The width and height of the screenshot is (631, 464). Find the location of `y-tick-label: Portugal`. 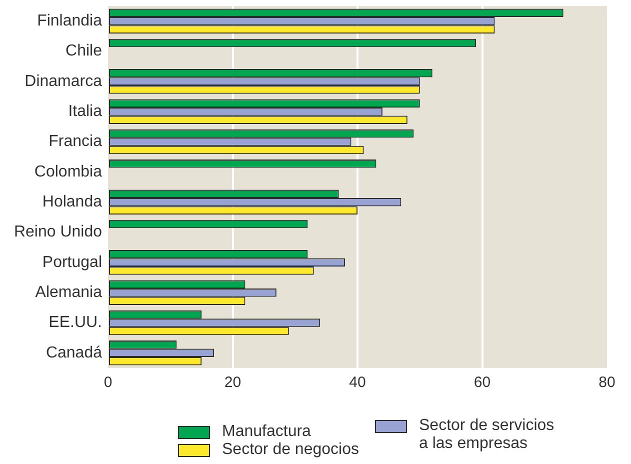

y-tick-label: Portugal is located at coordinates (72, 262).